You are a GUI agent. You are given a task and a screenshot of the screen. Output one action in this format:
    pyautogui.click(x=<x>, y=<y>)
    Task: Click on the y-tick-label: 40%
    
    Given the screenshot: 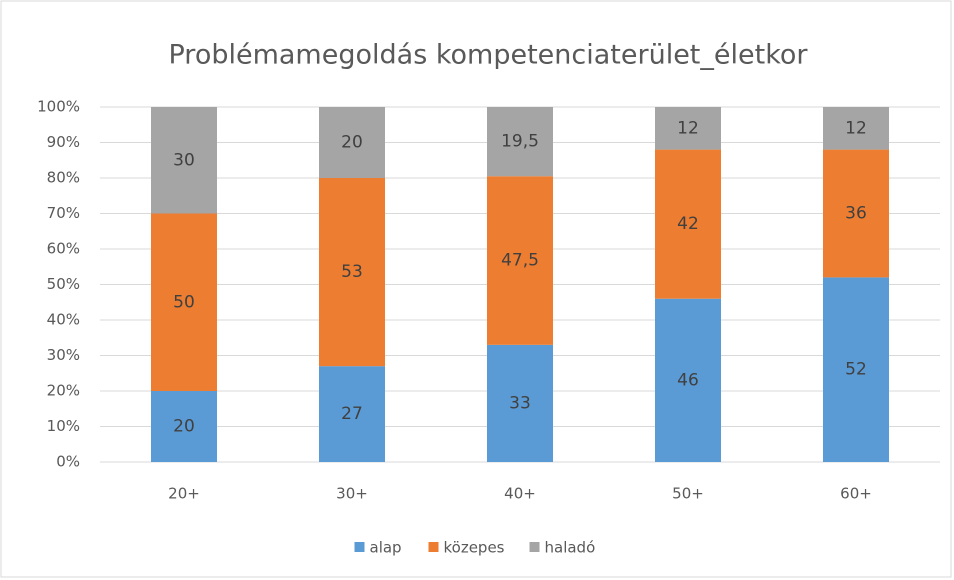 What is the action you would take?
    pyautogui.click(x=63, y=320)
    